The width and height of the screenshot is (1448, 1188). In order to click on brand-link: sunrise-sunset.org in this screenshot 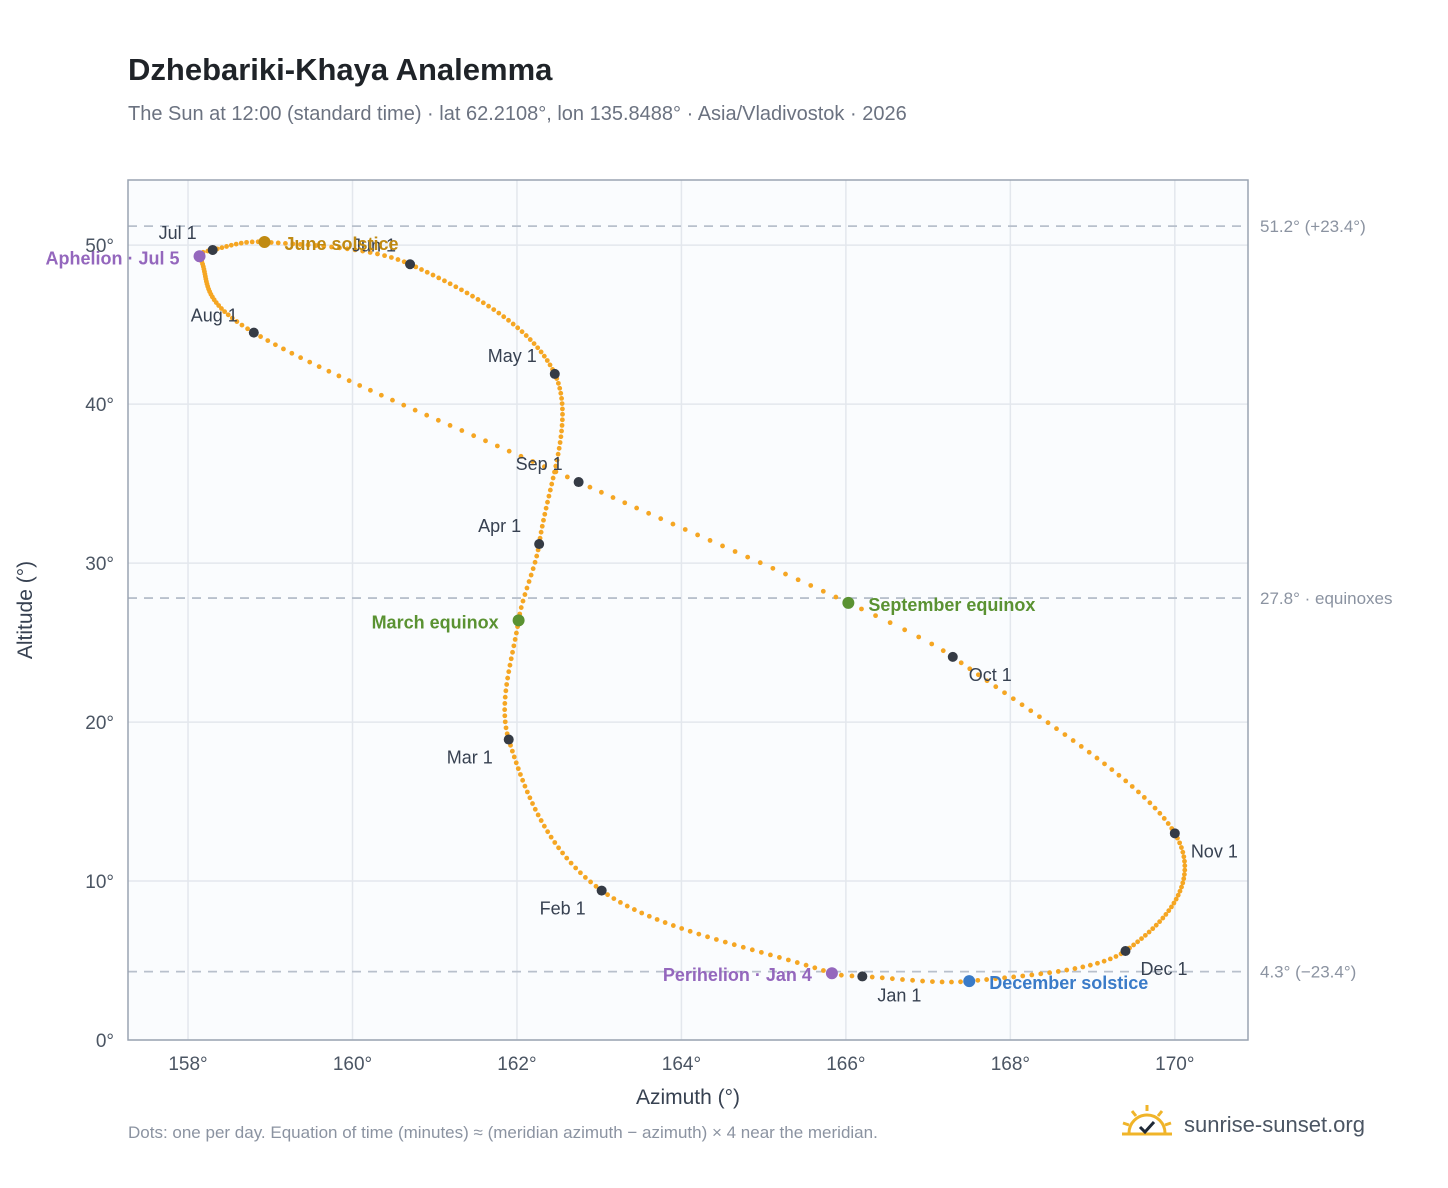, I will do `click(1242, 1125)`.